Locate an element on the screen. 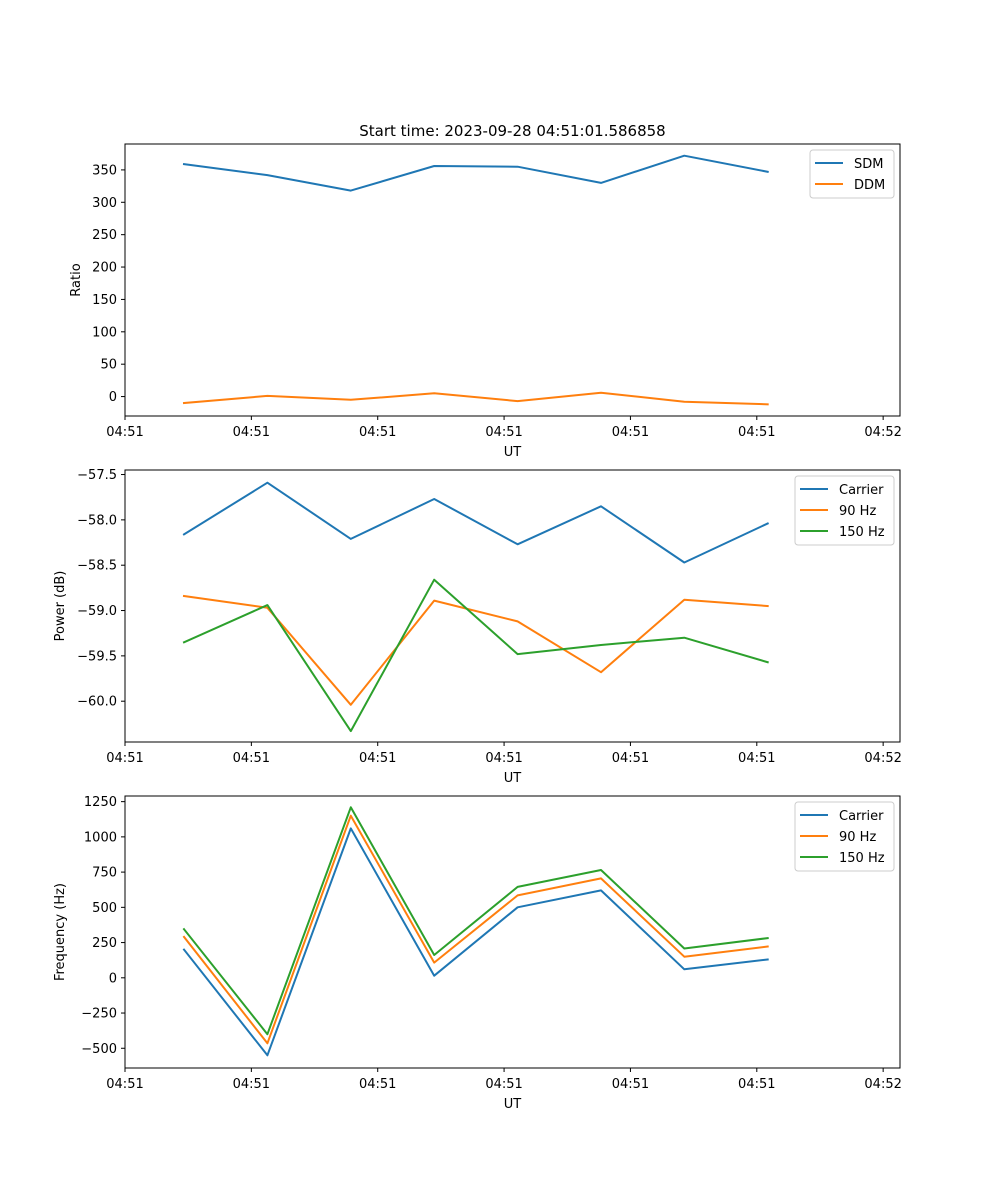 The image size is (1000, 1200). ratio-ytick-label: 250 is located at coordinates (104, 235).